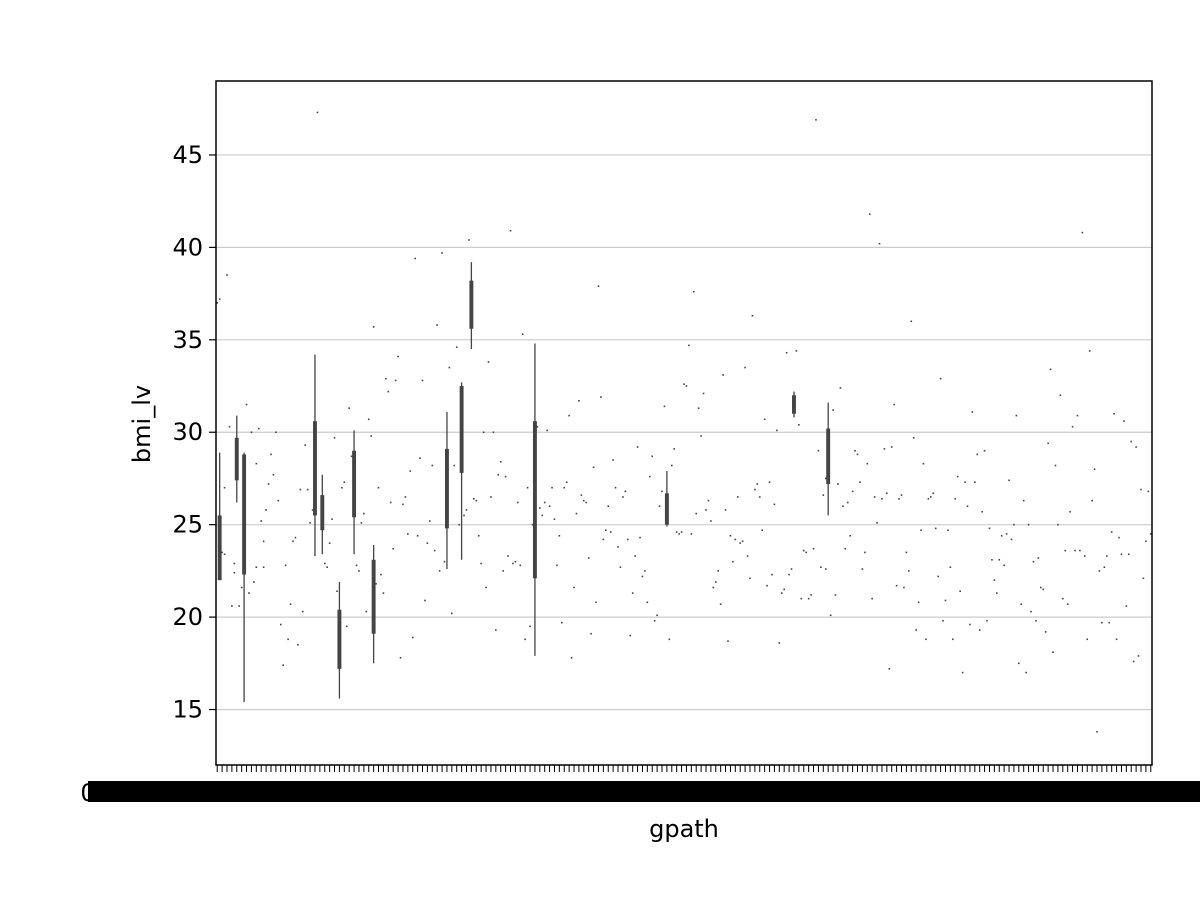 This screenshot has width=1200, height=900. I want to click on y-tick-label: 30, so click(187, 432).